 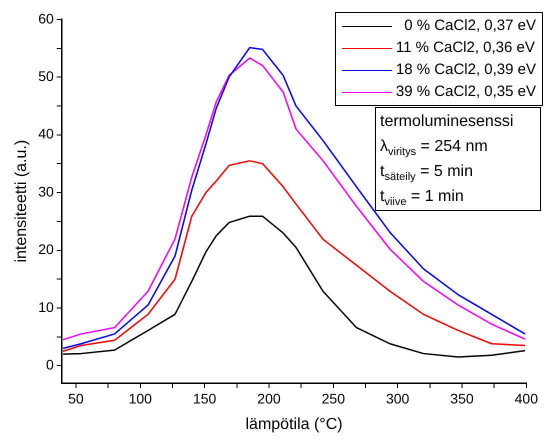 What do you see at coordinates (526, 398) in the screenshot?
I see `x-tick-label: 400` at bounding box center [526, 398].